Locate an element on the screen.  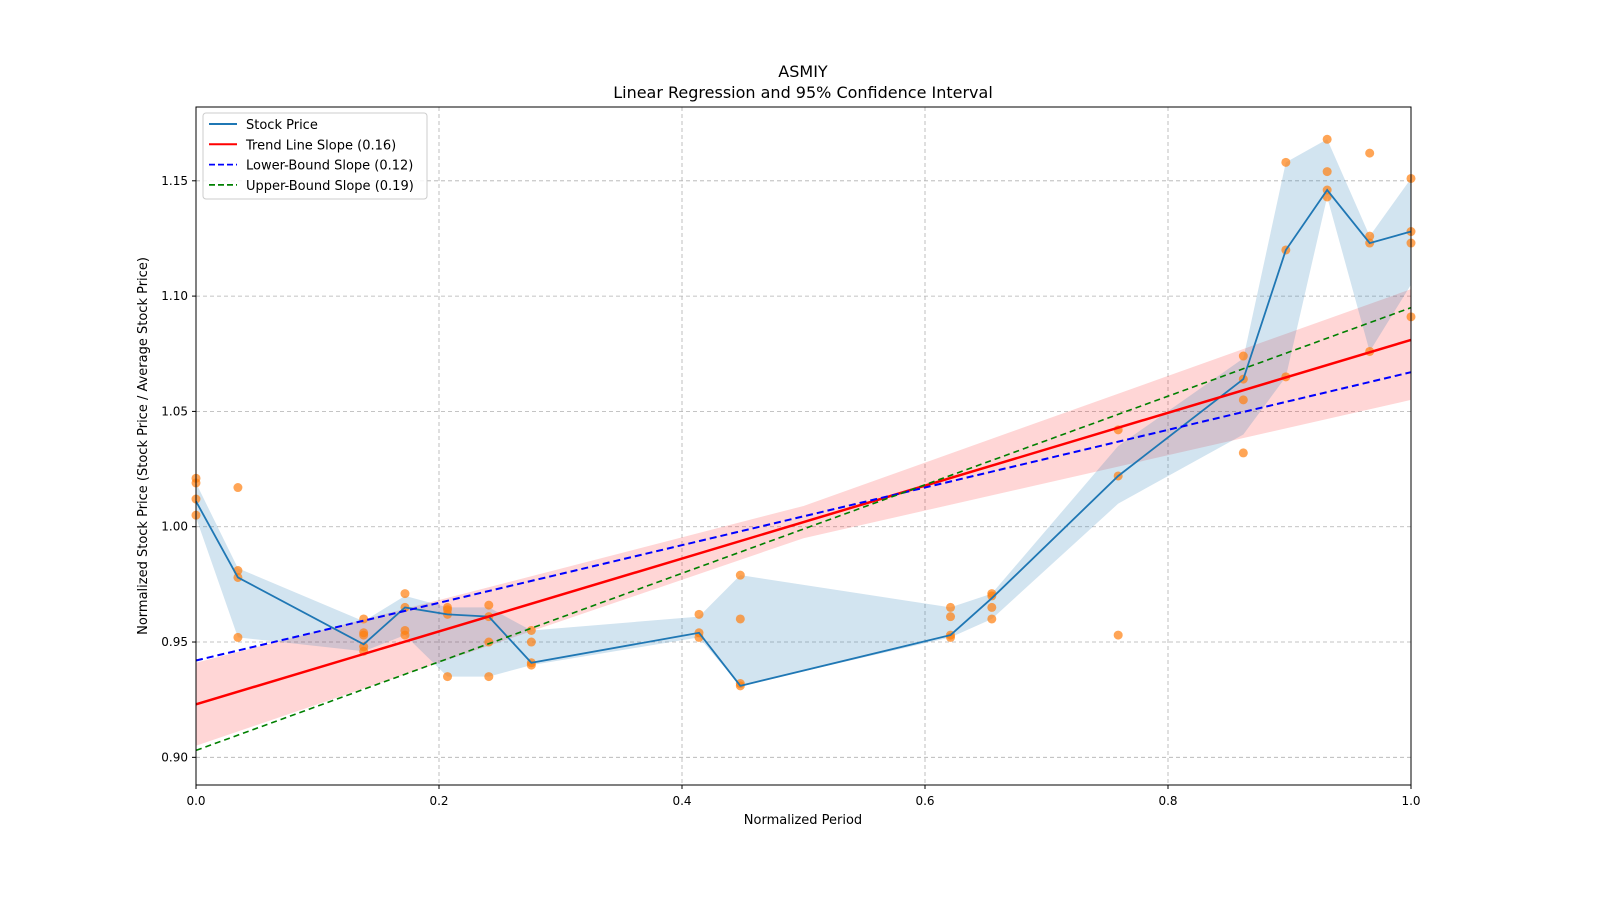
x-tick-label: 0.2 is located at coordinates (438, 801).